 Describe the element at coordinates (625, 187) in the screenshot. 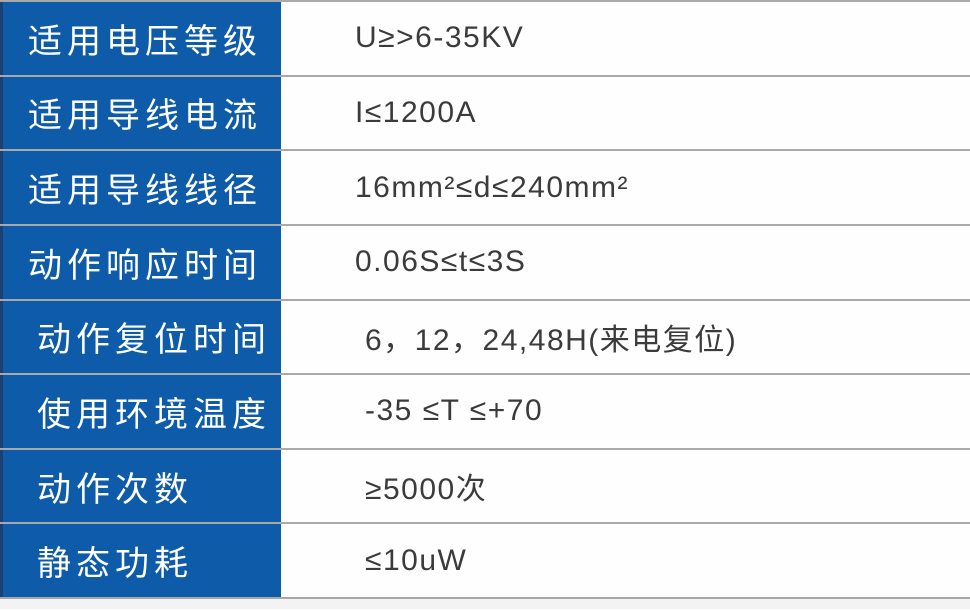

I see `spec-value-cell: 16mm²≤d≤240mm²` at that location.